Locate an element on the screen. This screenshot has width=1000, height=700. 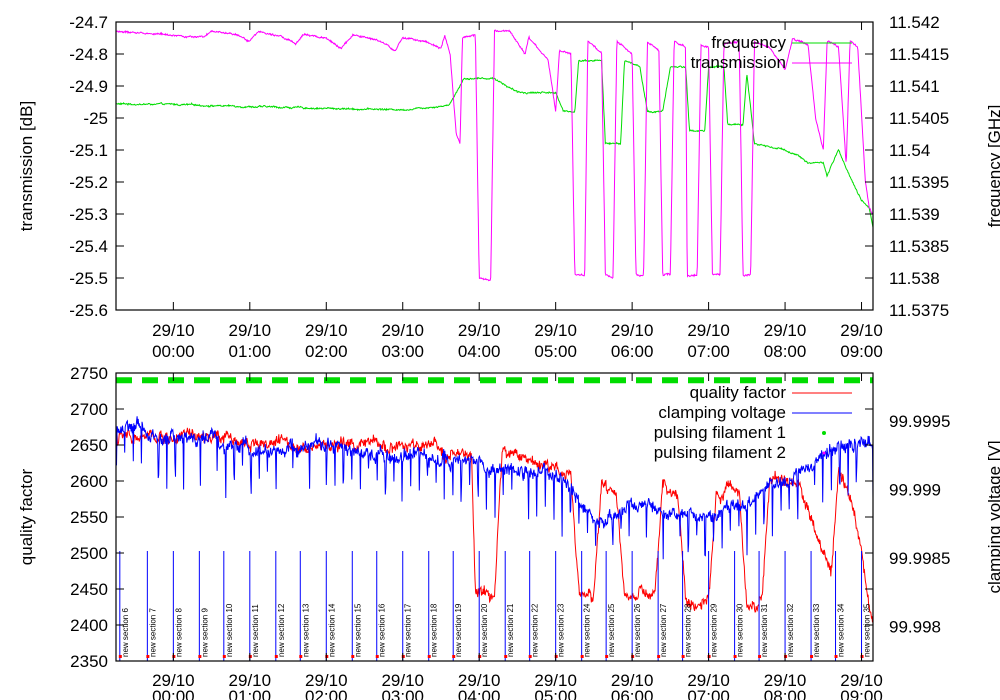
section-marker-label: new section 27 is located at coordinates (663, 630).